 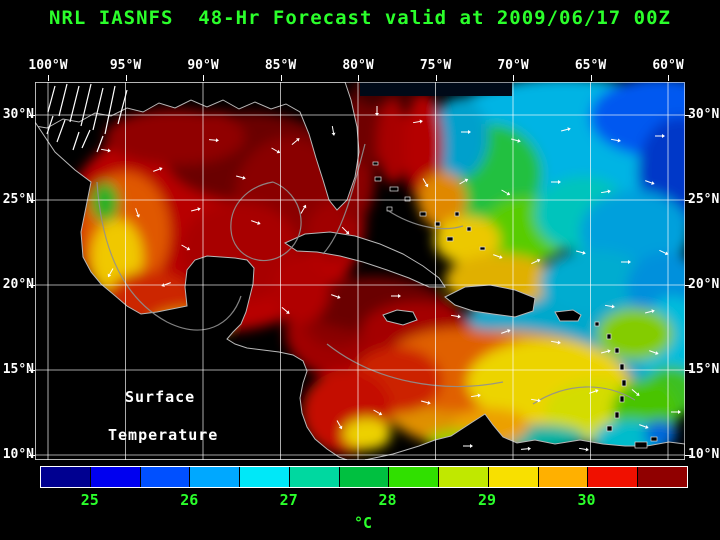 What do you see at coordinates (364, 259) in the screenshot?
I see `landmass-cuba` at bounding box center [364, 259].